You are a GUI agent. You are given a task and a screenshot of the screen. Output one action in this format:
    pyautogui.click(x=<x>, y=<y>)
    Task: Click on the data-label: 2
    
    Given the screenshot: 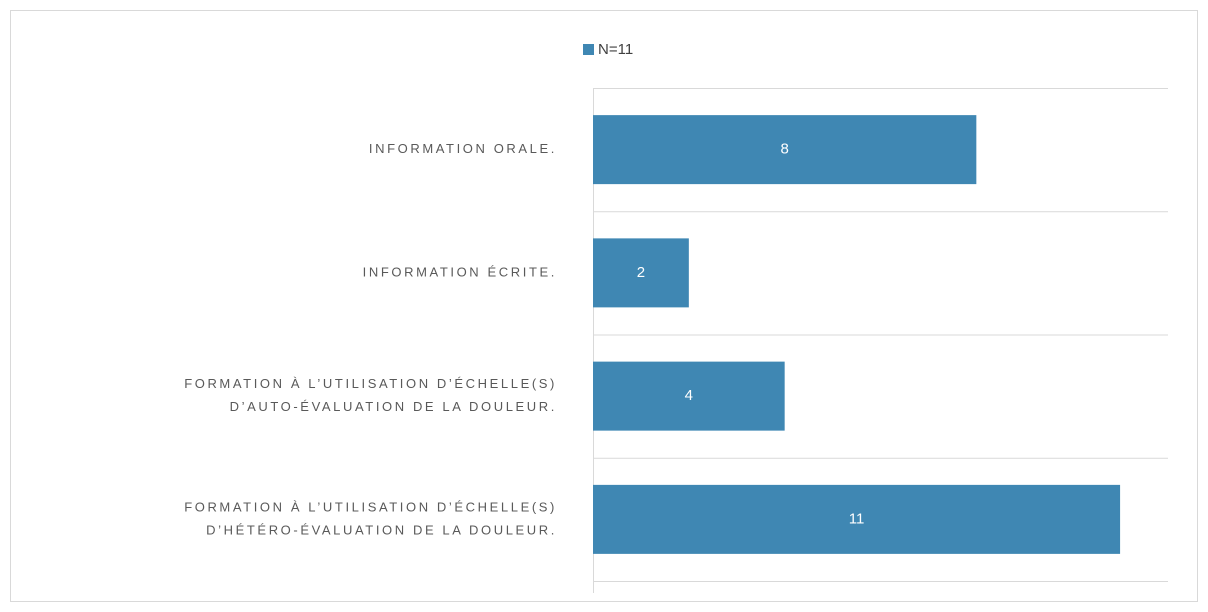 What is the action you would take?
    pyautogui.click(x=641, y=272)
    